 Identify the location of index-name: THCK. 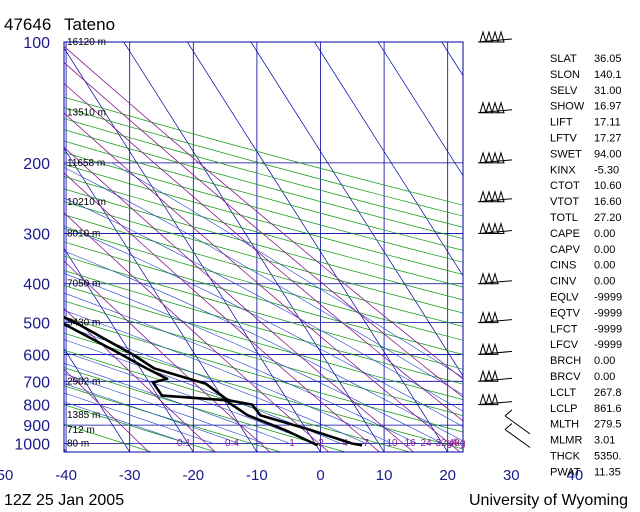
(565, 457).